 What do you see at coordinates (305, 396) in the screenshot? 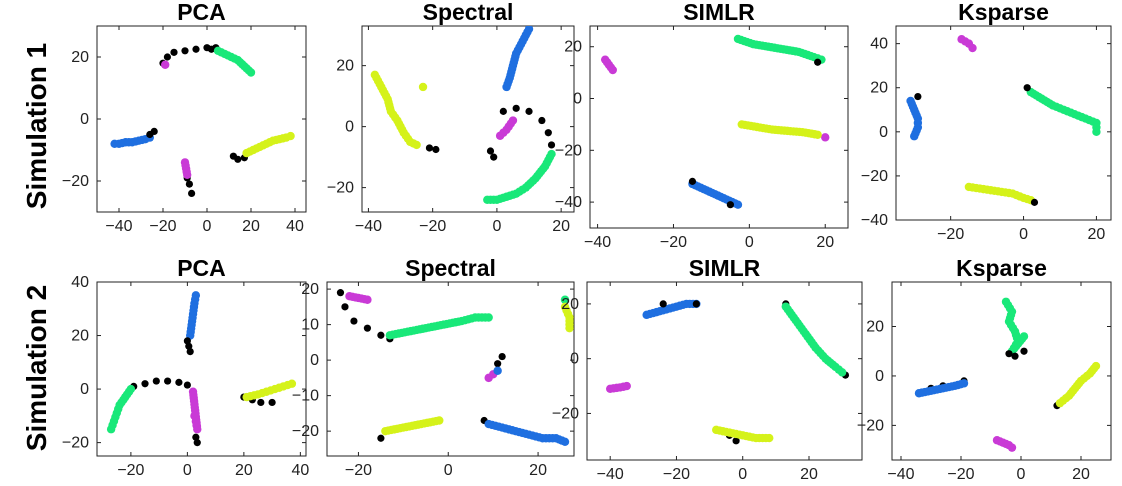
I see `y-tick-label: −10` at bounding box center [305, 396].